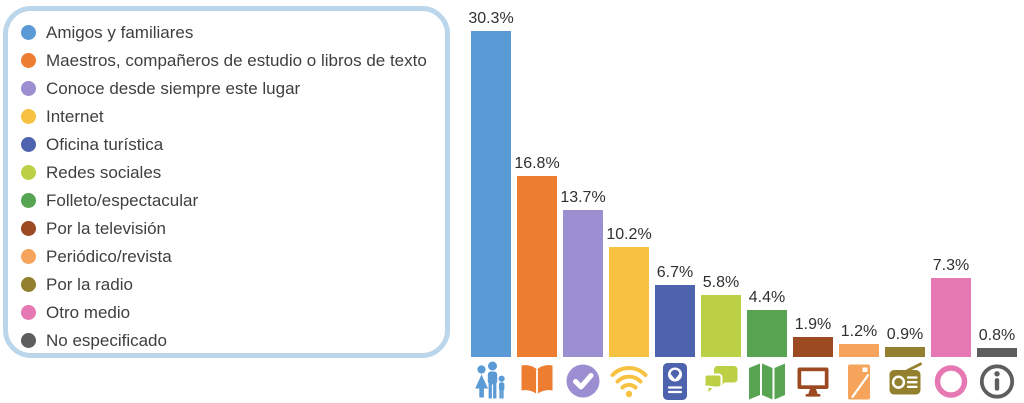 The height and width of the screenshot is (403, 1024). I want to click on bar-column: 30.3%, so click(491, 178).